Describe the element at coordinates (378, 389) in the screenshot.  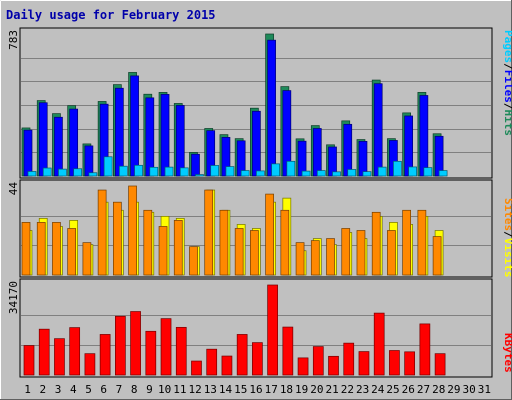
I see `x-tick-label: 24` at that location.